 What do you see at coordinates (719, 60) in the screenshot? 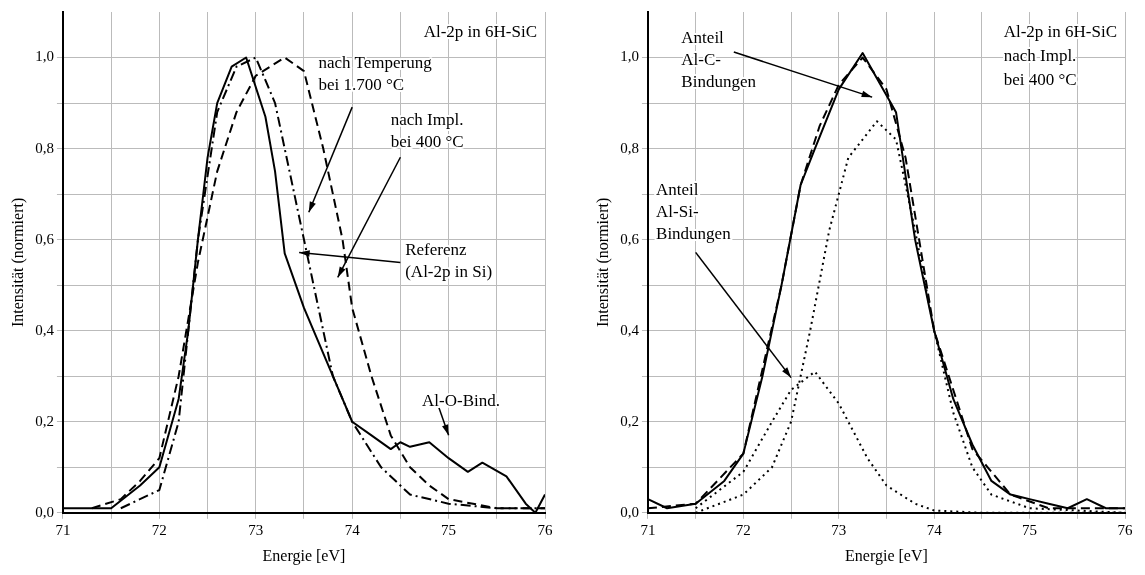
I see `annotation: Anteil Al-C- Bindungen` at bounding box center [719, 60].